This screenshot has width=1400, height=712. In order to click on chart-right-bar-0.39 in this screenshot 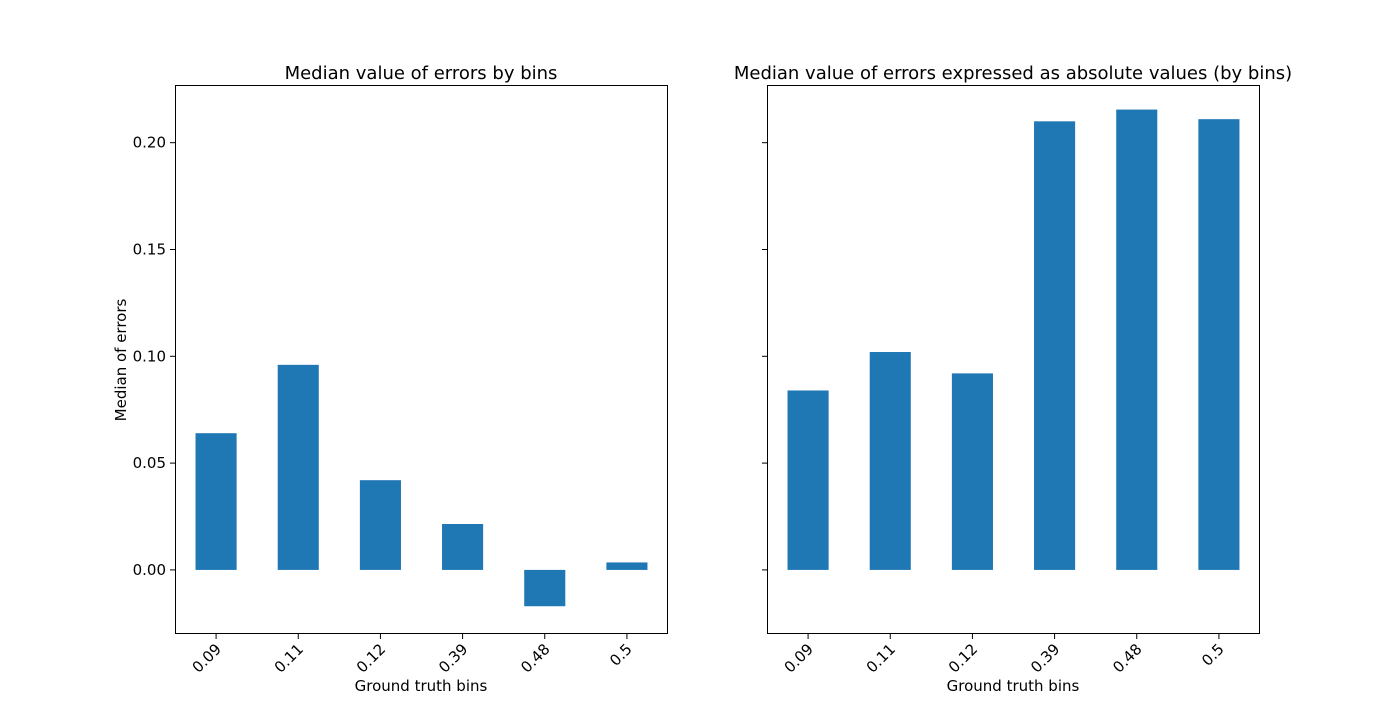, I will do `click(1055, 345)`.